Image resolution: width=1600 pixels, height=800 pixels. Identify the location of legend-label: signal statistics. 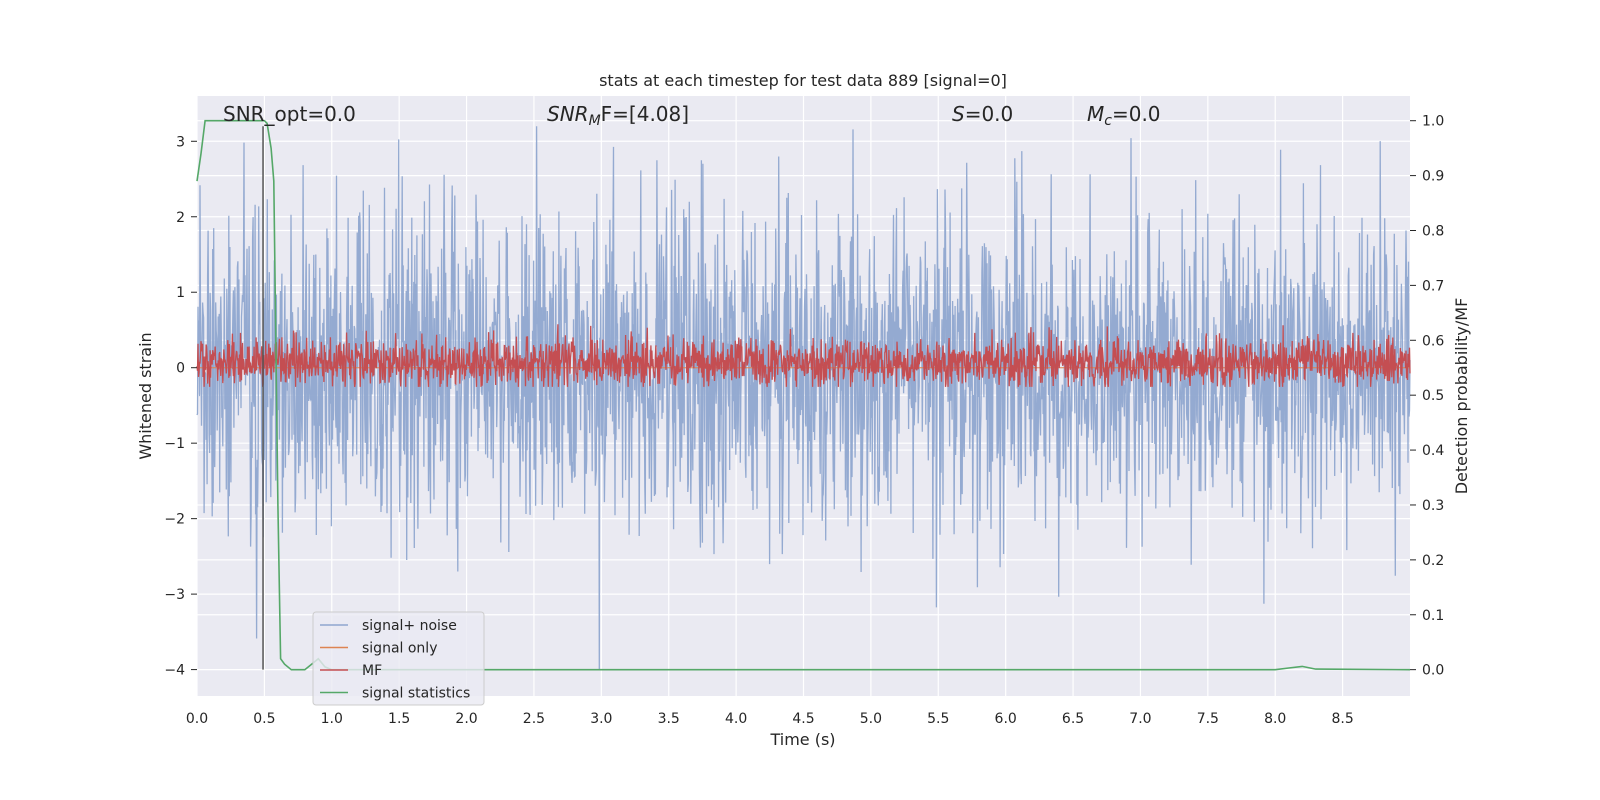
(416, 694).